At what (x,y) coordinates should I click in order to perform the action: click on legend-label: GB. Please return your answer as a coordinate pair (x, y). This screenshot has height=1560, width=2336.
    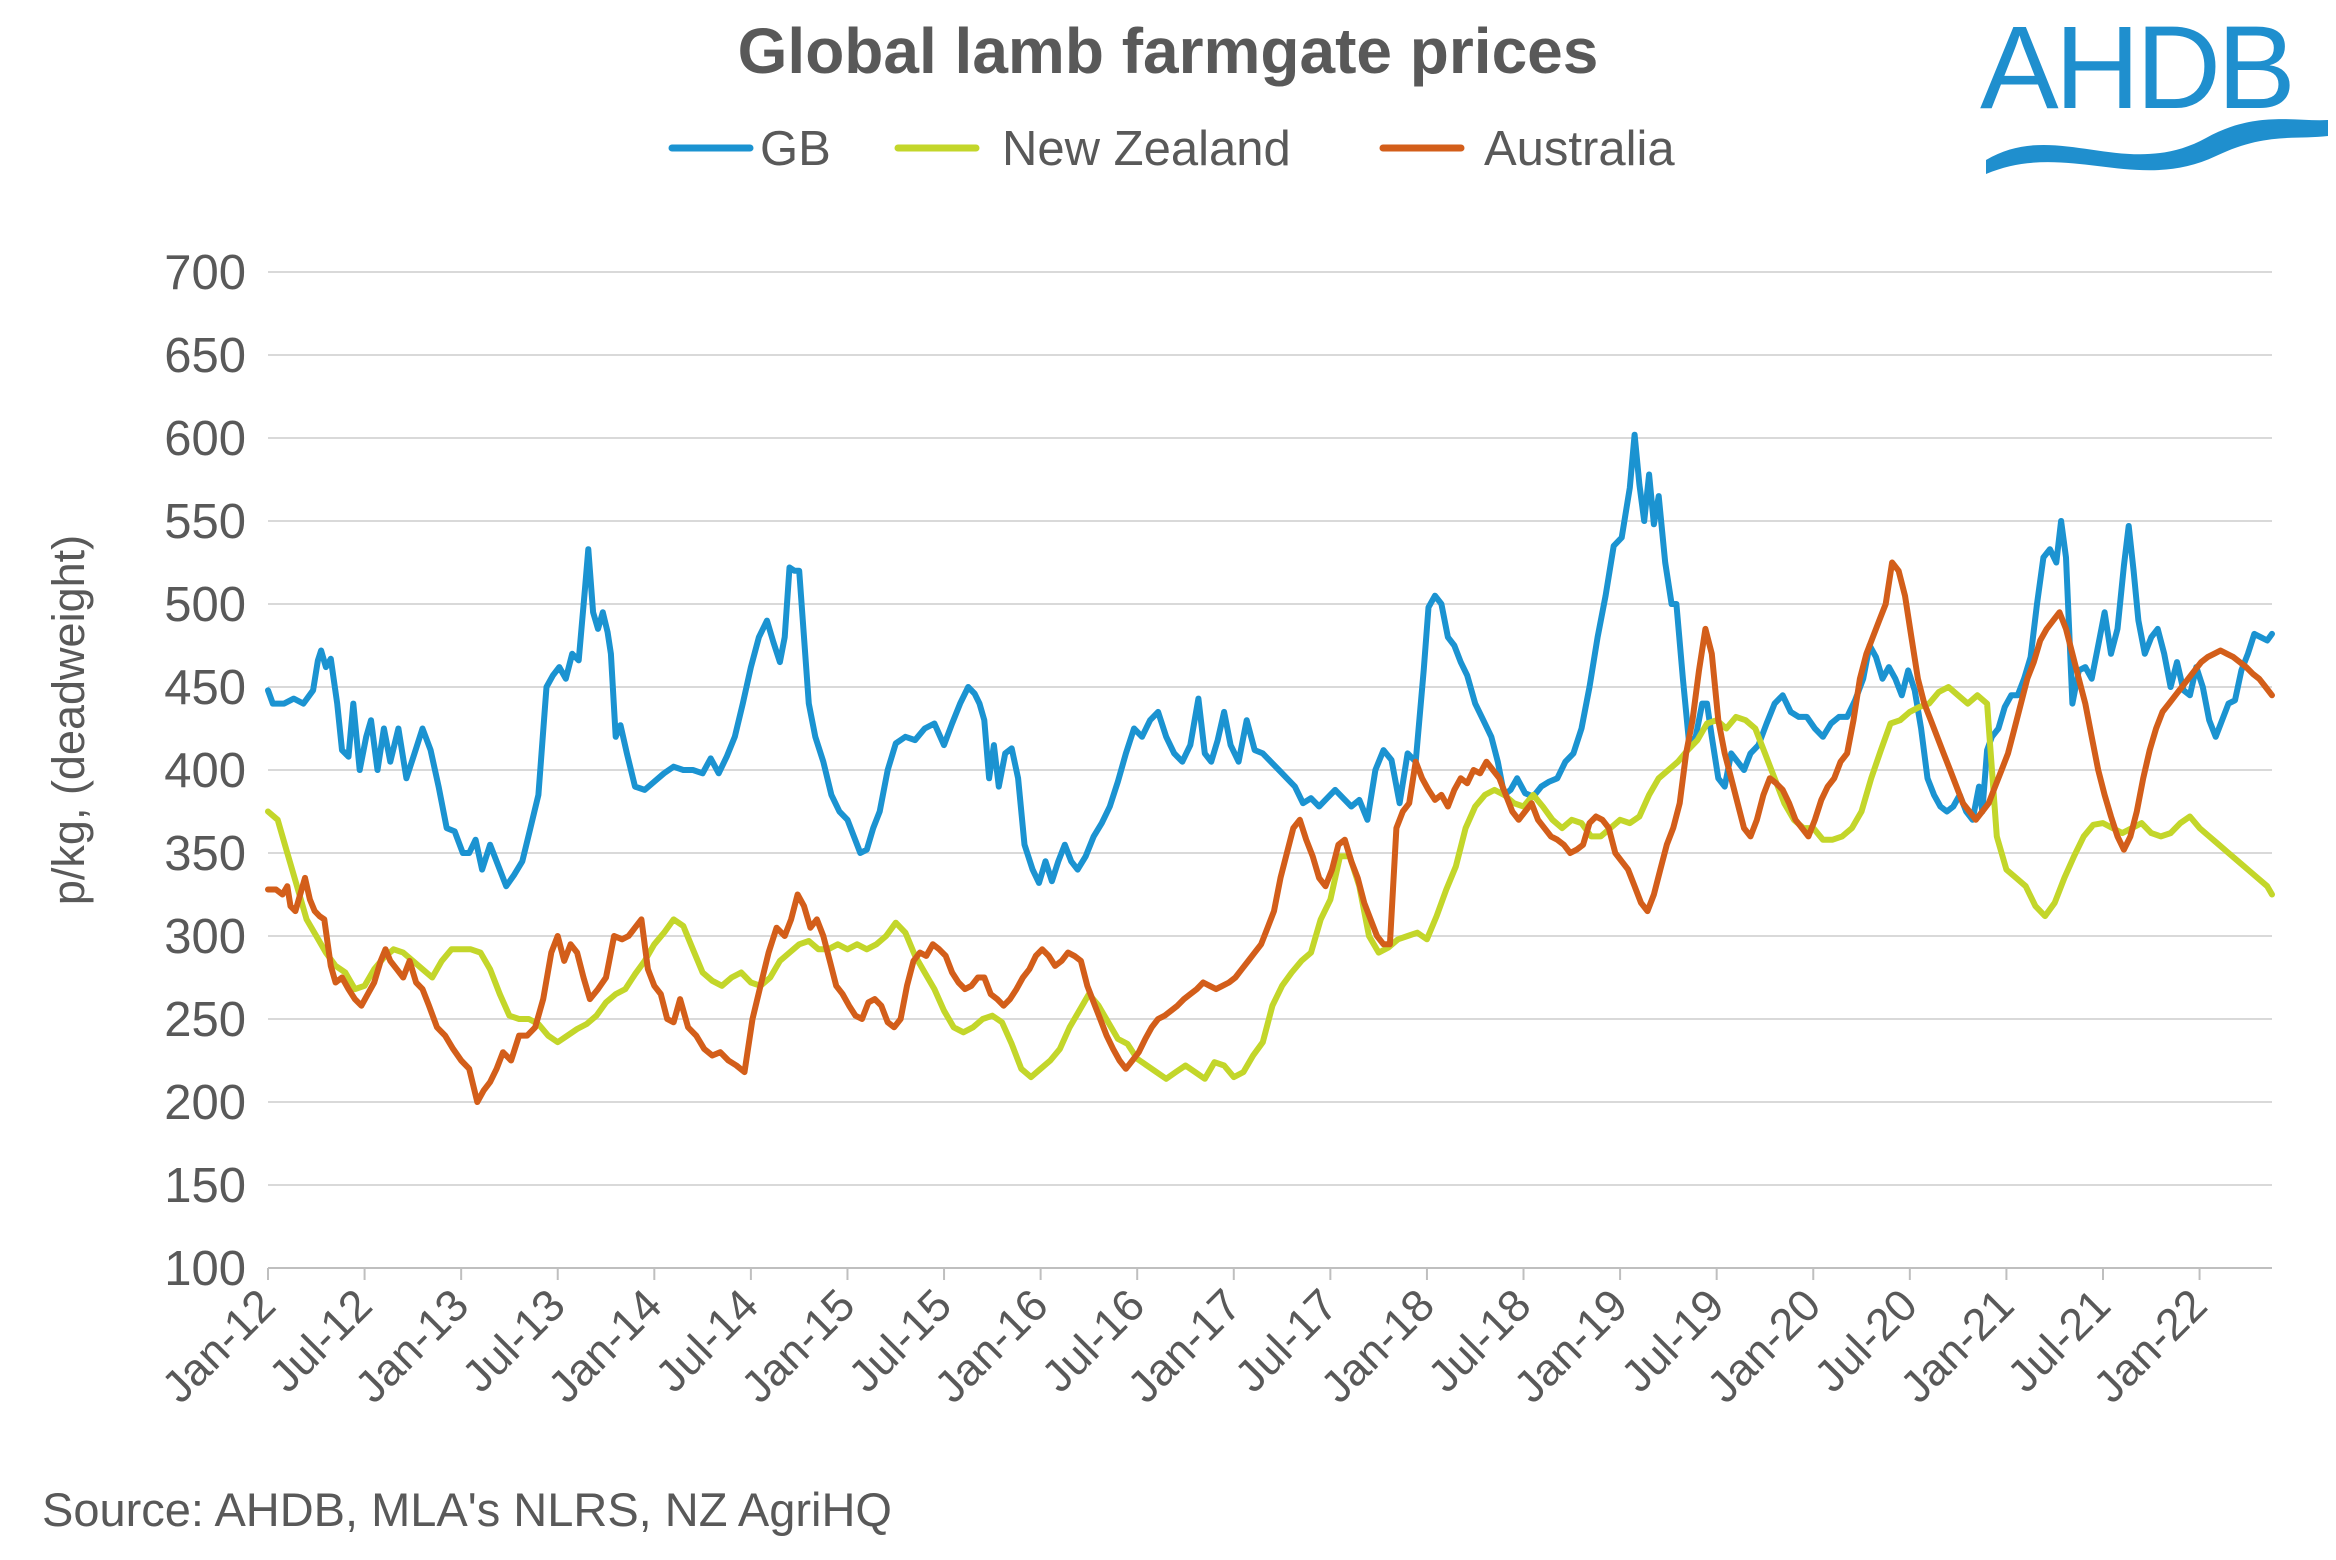
    Looking at the image, I should click on (795, 149).